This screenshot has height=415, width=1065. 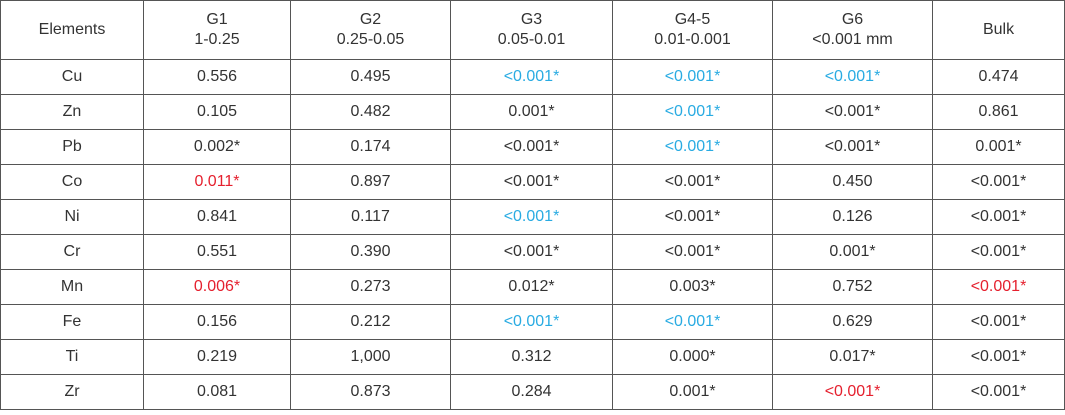 I want to click on header-cell: G1 1-0.25, so click(x=217, y=30).